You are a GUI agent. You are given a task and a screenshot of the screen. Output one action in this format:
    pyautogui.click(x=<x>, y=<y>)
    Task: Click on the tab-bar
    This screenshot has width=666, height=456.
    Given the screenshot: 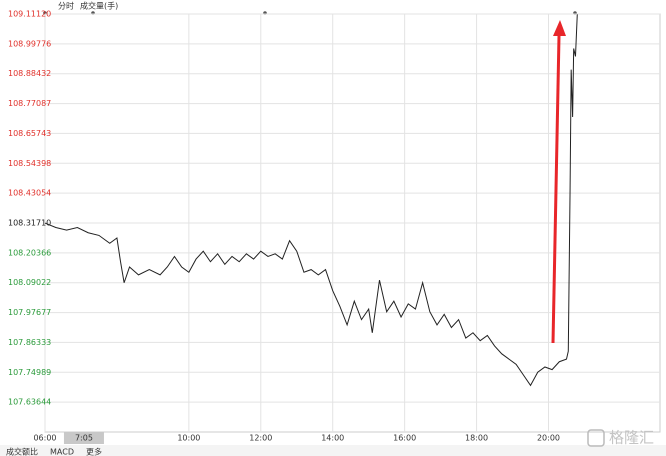 What is the action you would take?
    pyautogui.click(x=333, y=450)
    